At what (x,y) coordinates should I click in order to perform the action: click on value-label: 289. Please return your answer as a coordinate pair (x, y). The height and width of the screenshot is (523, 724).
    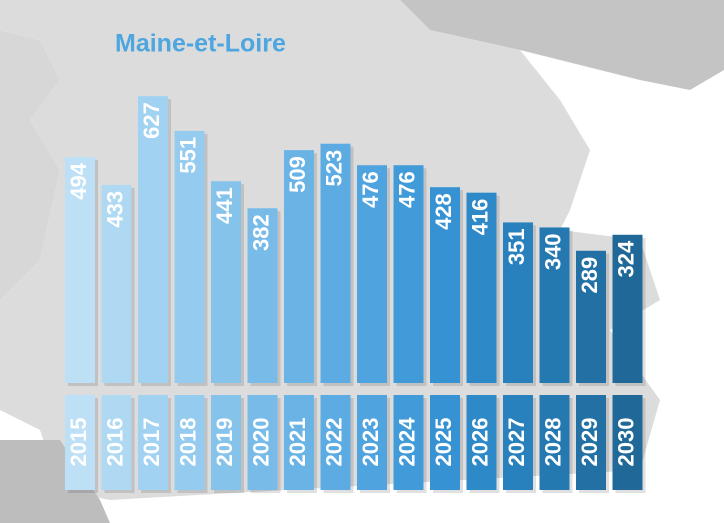
    Looking at the image, I should click on (589, 275).